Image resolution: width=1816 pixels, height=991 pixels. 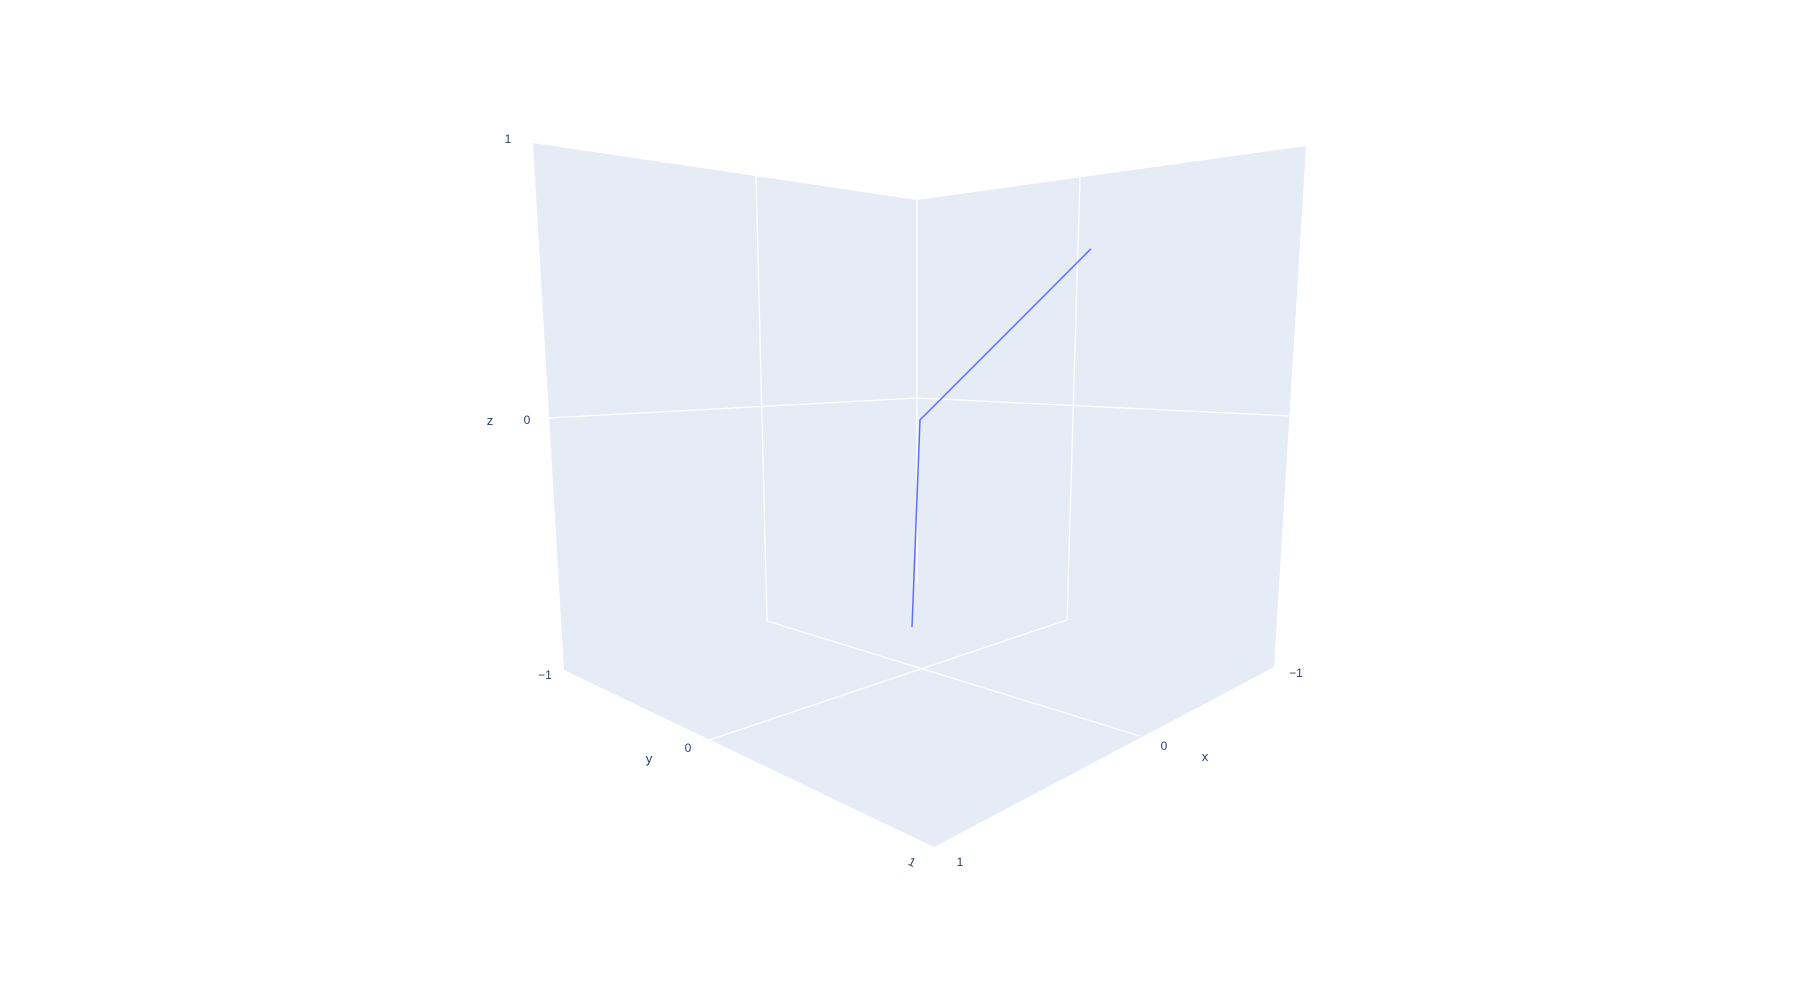 What do you see at coordinates (960, 862) in the screenshot?
I see `x-tick-label-1: 1` at bounding box center [960, 862].